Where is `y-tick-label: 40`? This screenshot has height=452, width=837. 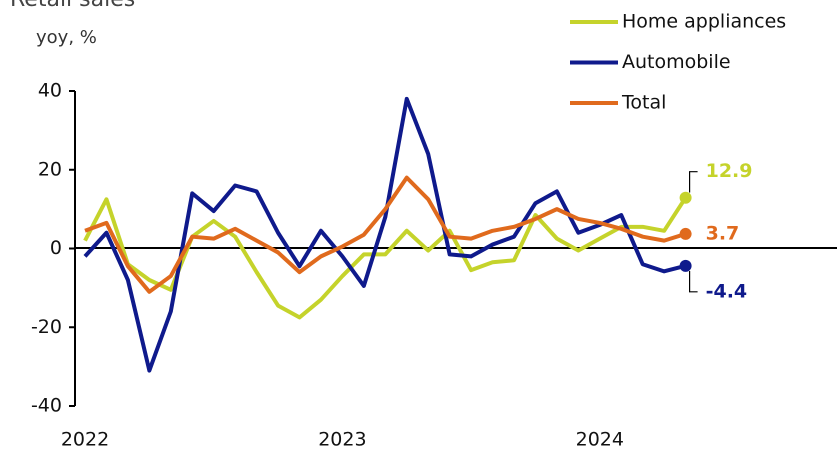
y-tick-label: 40 is located at coordinates (50, 91).